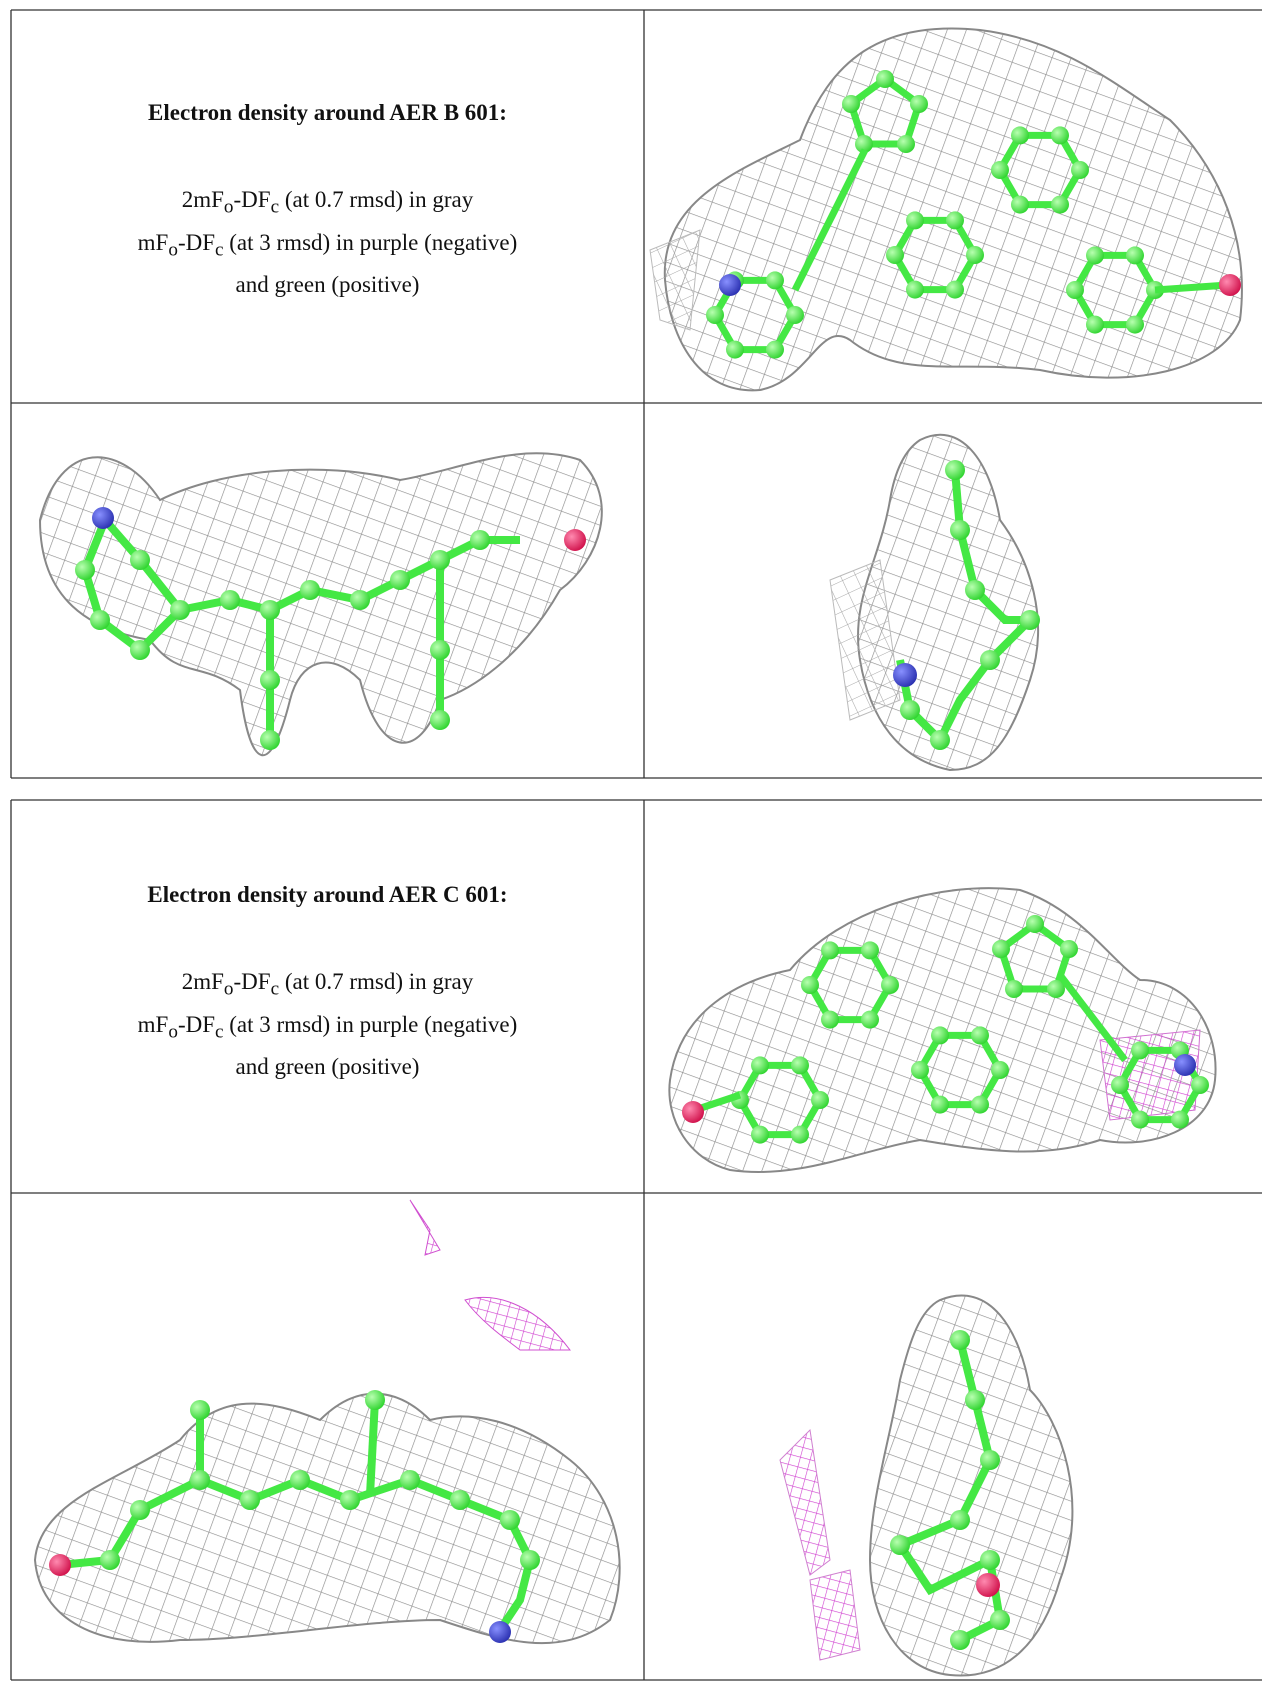 The height and width of the screenshot is (1688, 1276). I want to click on caption-title: Electron density around AER C 601:, so click(327, 894).